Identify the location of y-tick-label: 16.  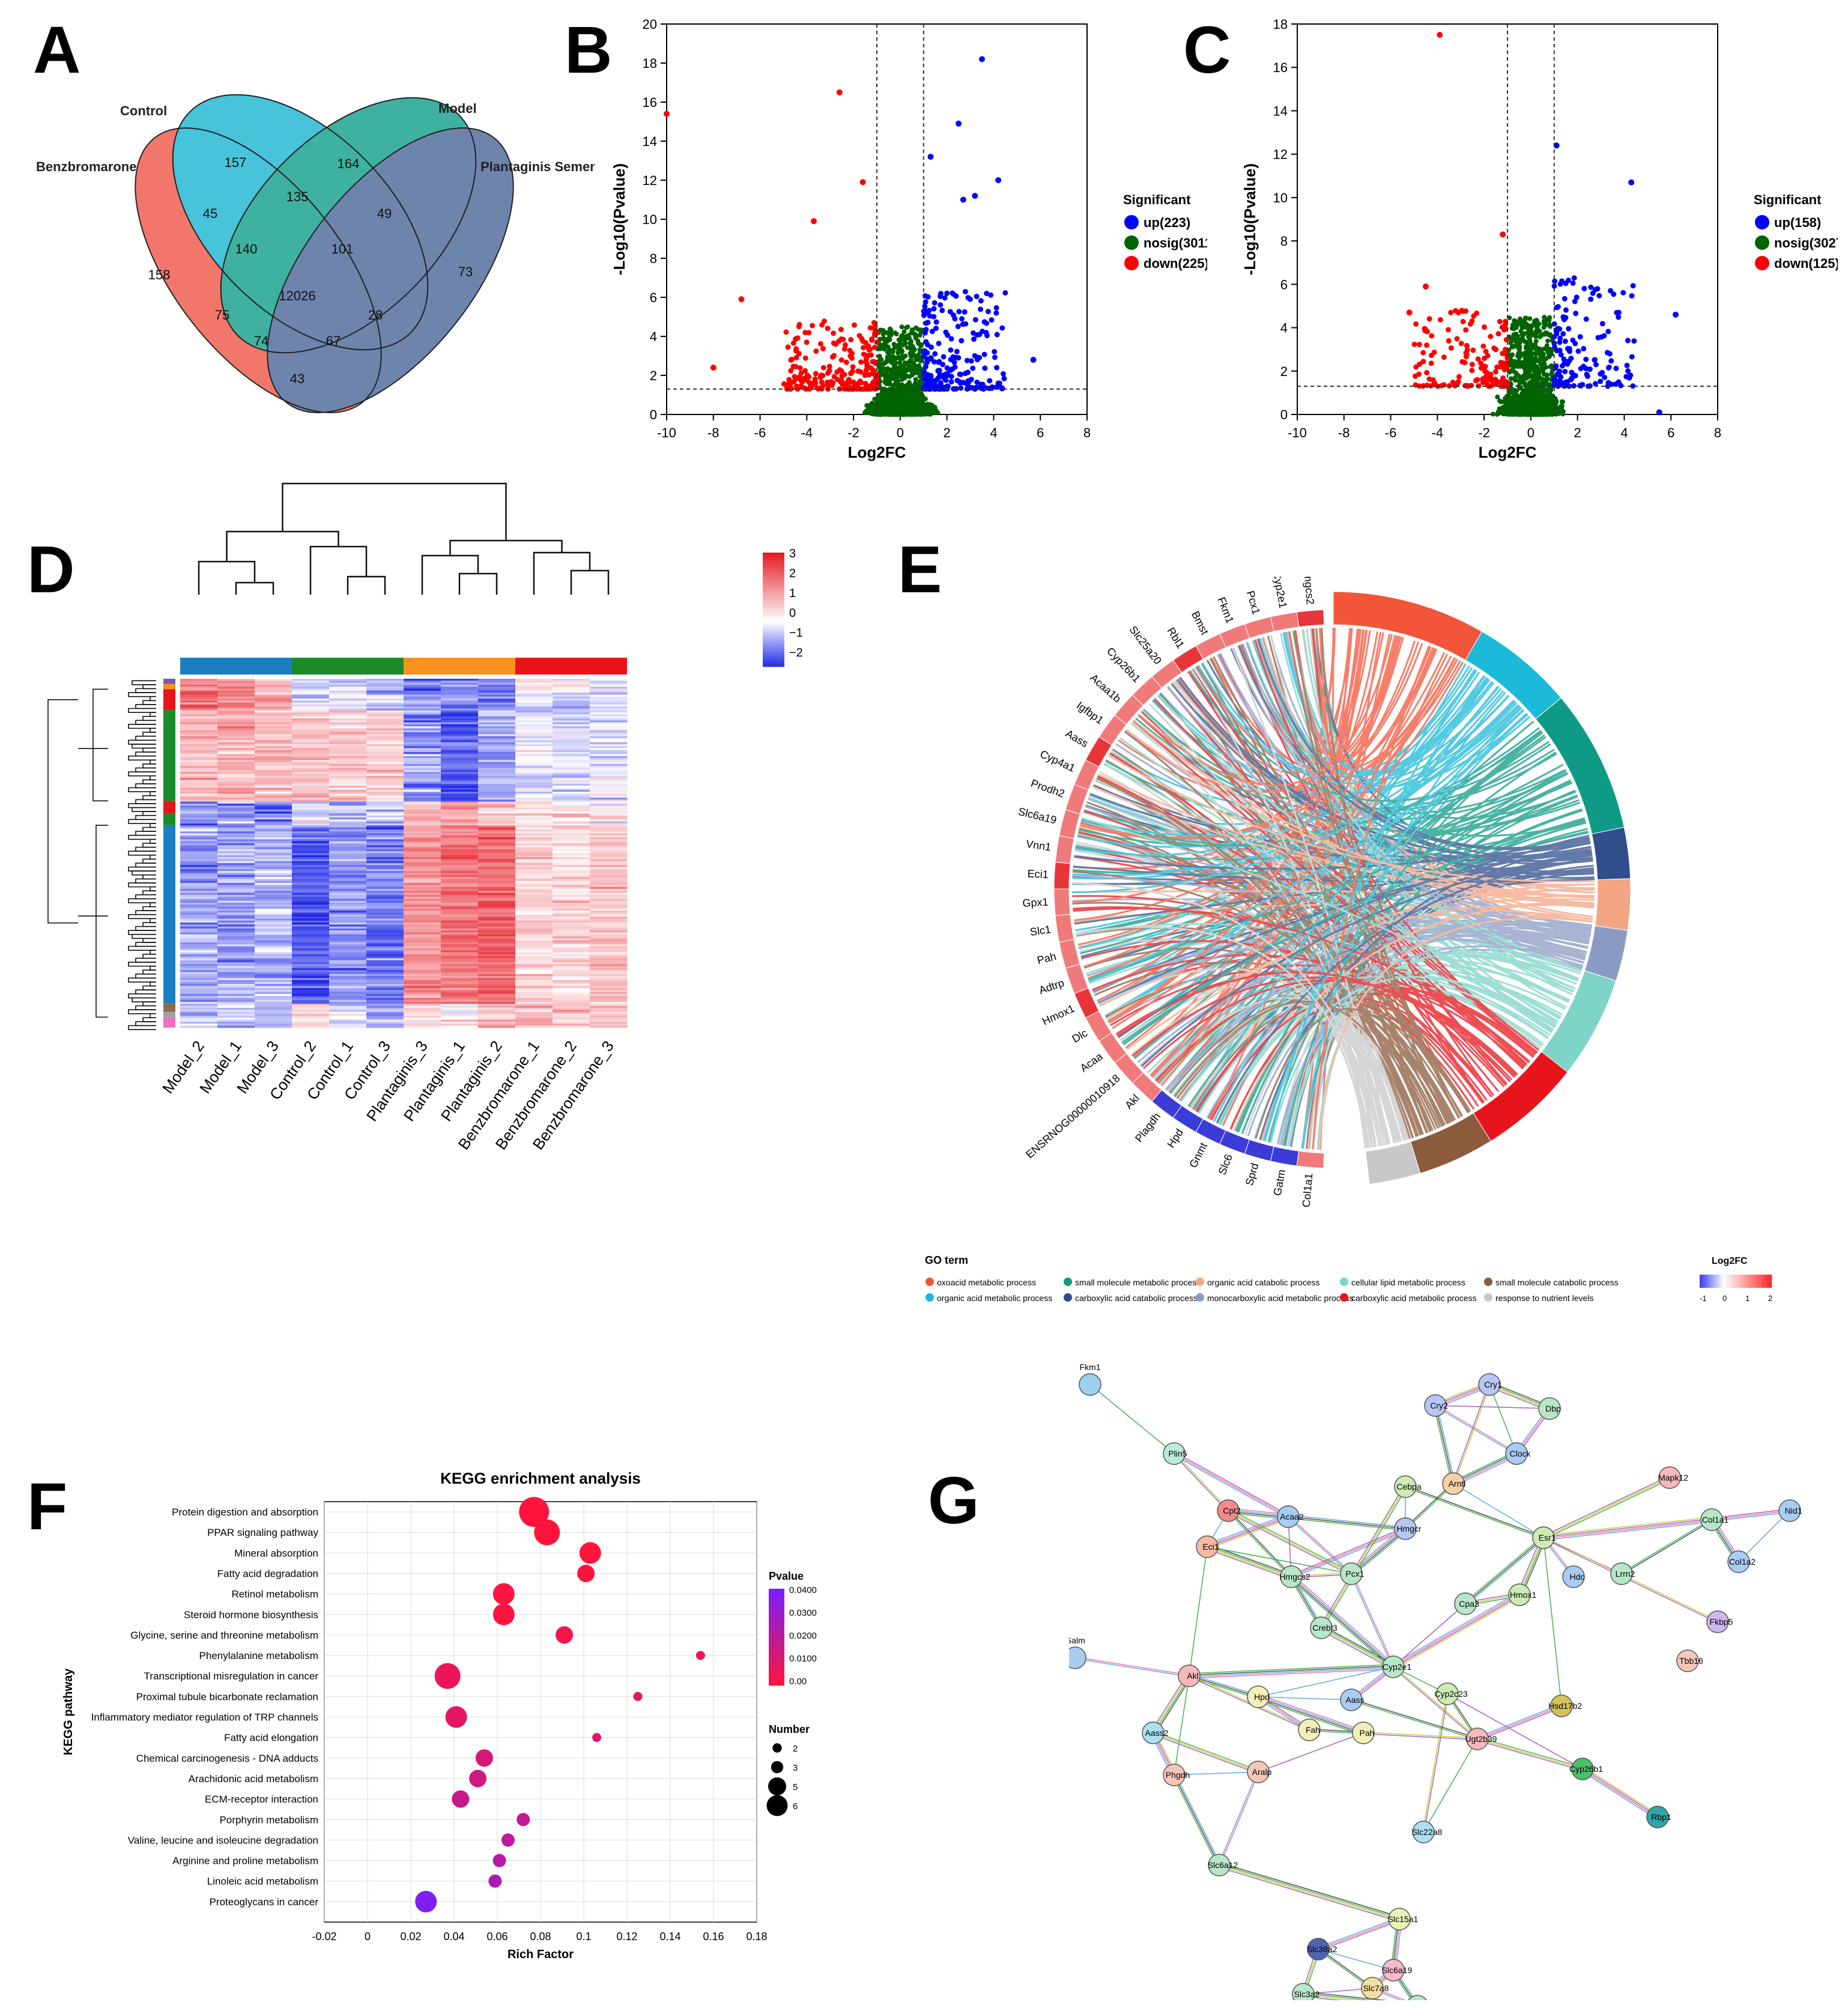
(650, 102).